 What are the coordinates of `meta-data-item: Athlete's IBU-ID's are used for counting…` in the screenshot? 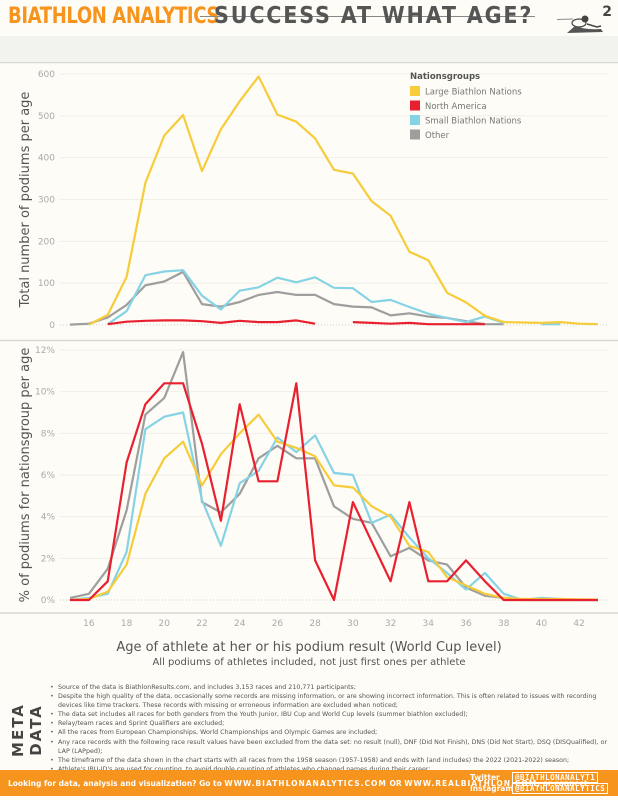 It's located at (332, 769).